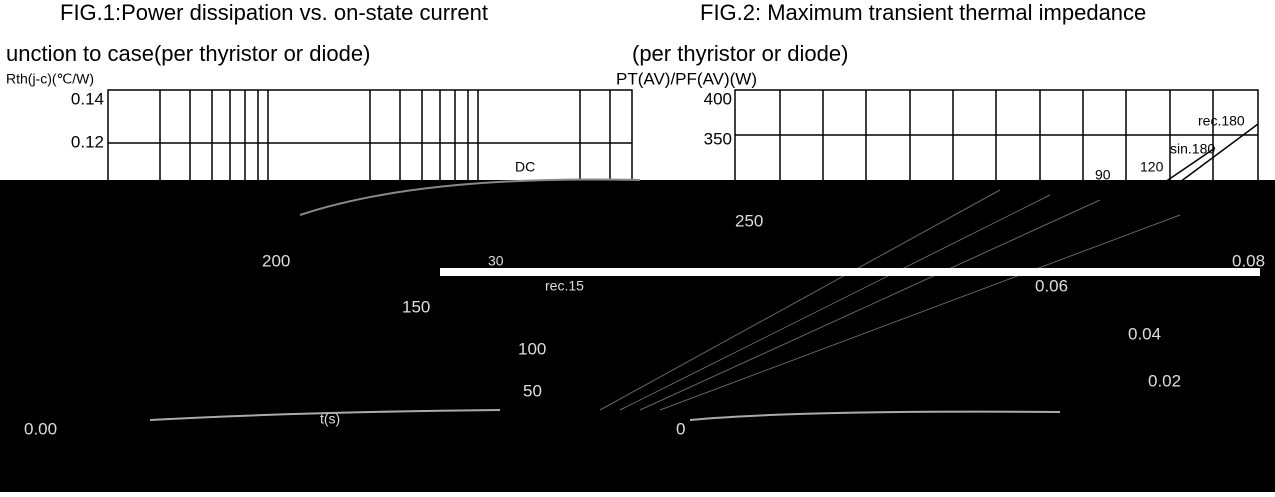  I want to click on curve-label: 120, so click(1152, 167).